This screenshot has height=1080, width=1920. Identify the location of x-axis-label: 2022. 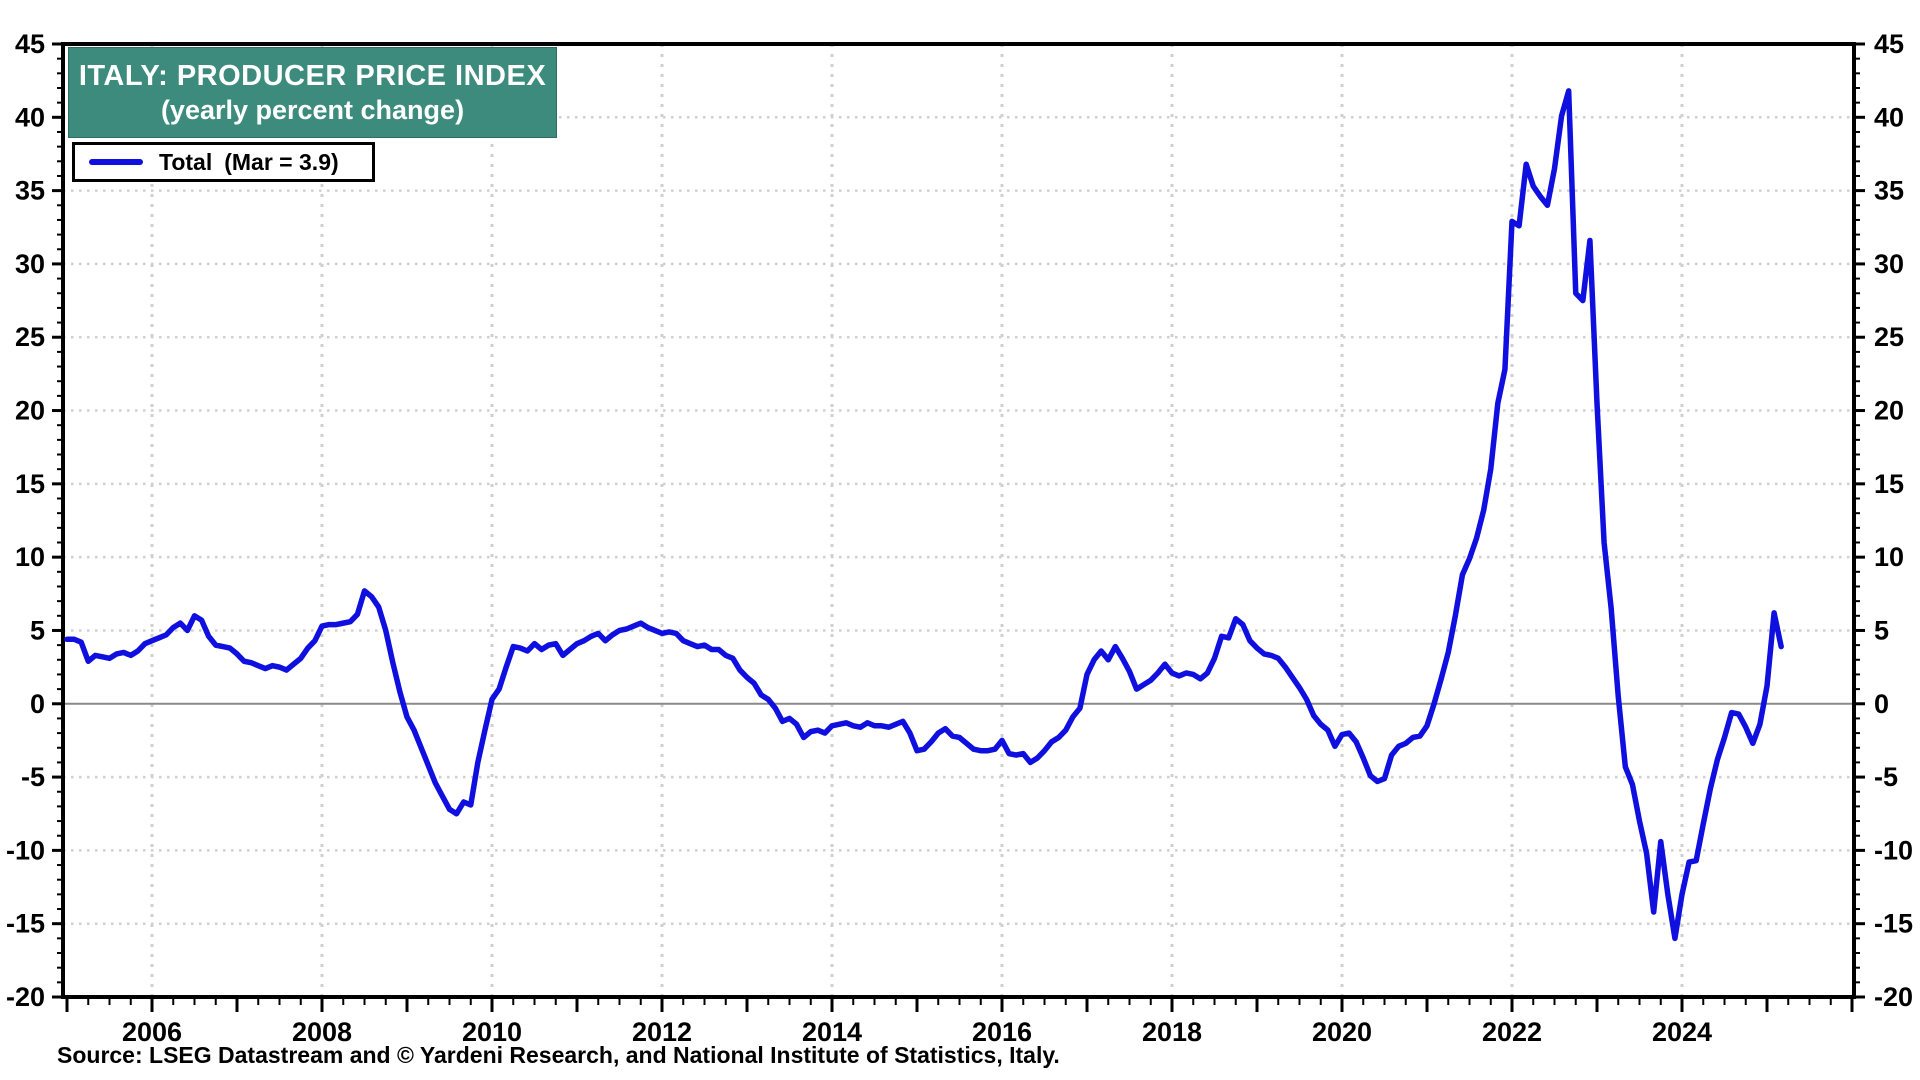
(1512, 1032).